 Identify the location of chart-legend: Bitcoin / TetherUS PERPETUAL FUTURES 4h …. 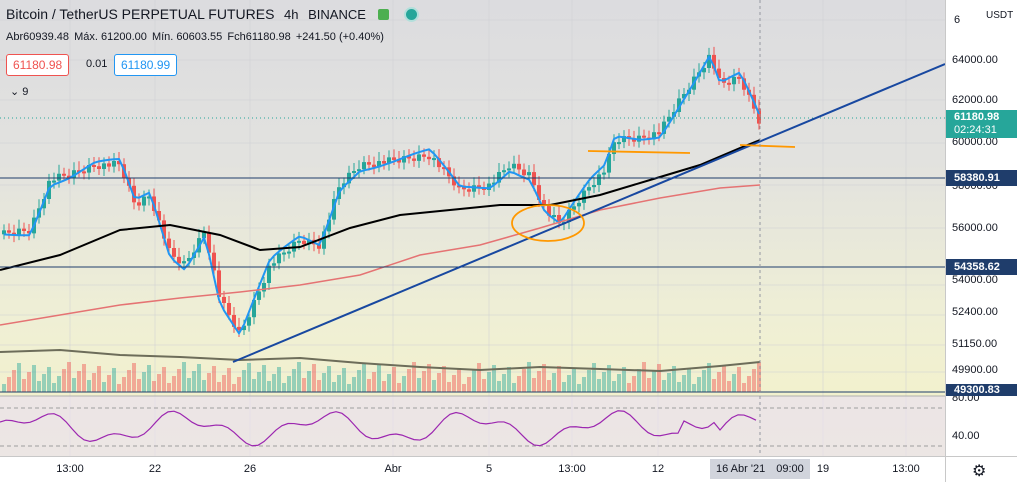
(212, 14).